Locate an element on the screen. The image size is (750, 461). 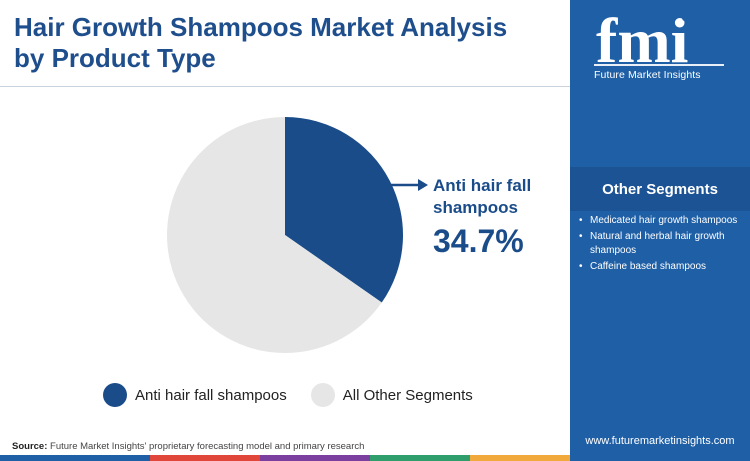
callout-label: Anti hair fall shampoos is located at coordinates (482, 196).